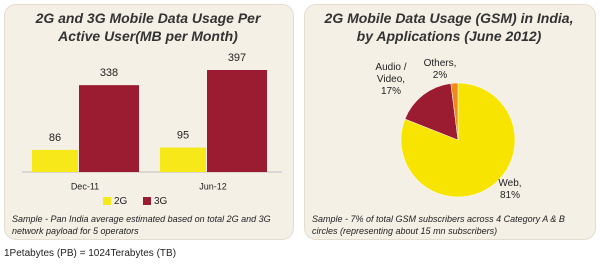 Image resolution: width=600 pixels, height=264 pixels. What do you see at coordinates (109, 73) in the screenshot?
I see `data-label: 338` at bounding box center [109, 73].